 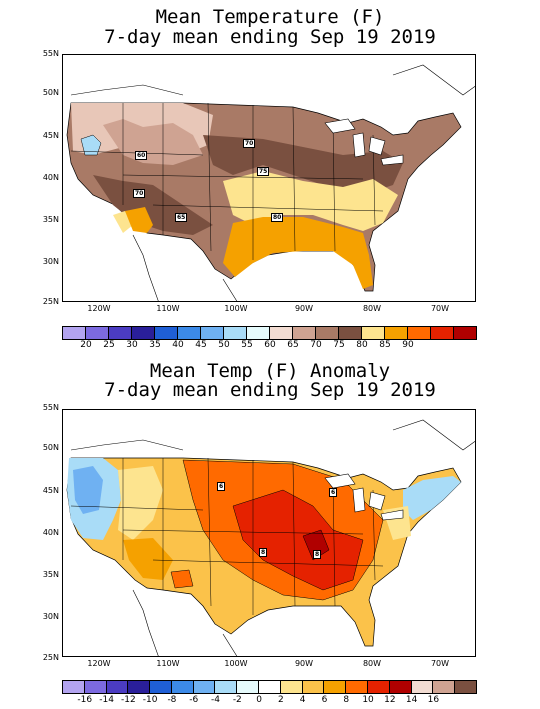 What do you see at coordinates (372, 663) in the screenshot?
I see `panel2-lon-label: 80W` at bounding box center [372, 663].